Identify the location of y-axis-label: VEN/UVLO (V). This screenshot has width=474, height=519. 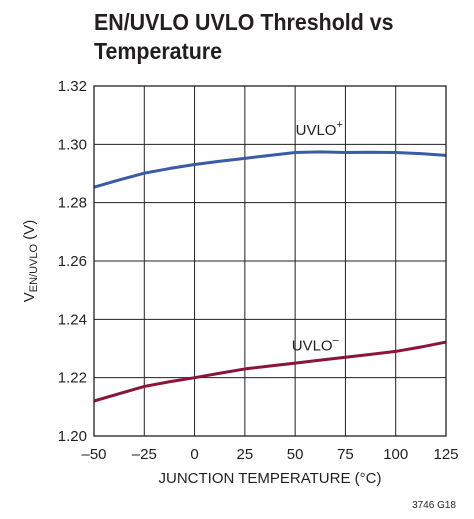
(30, 261).